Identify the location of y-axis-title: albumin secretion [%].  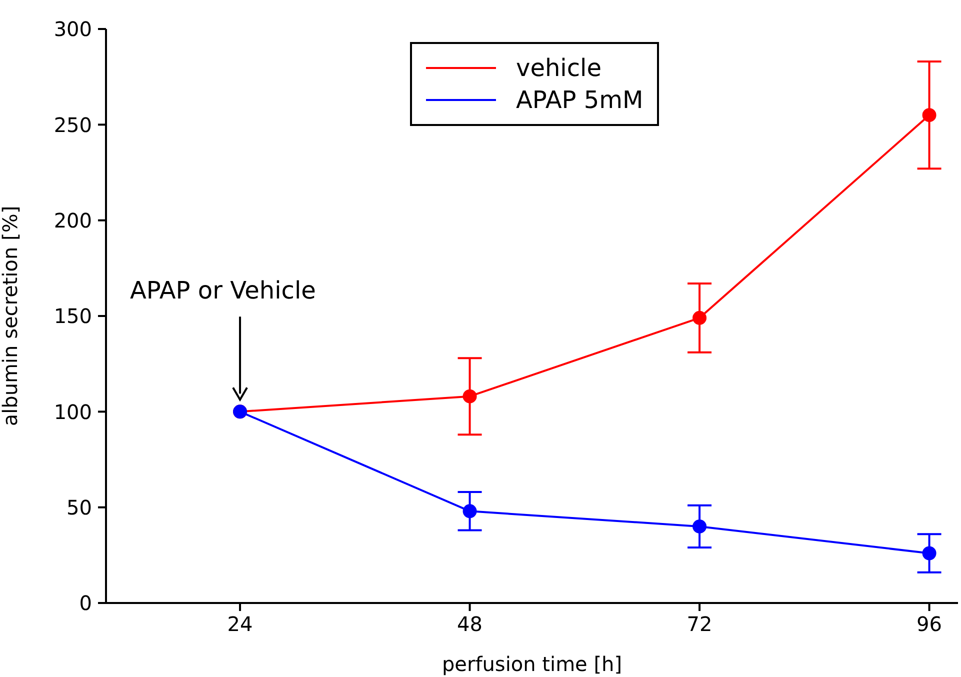
(11, 316).